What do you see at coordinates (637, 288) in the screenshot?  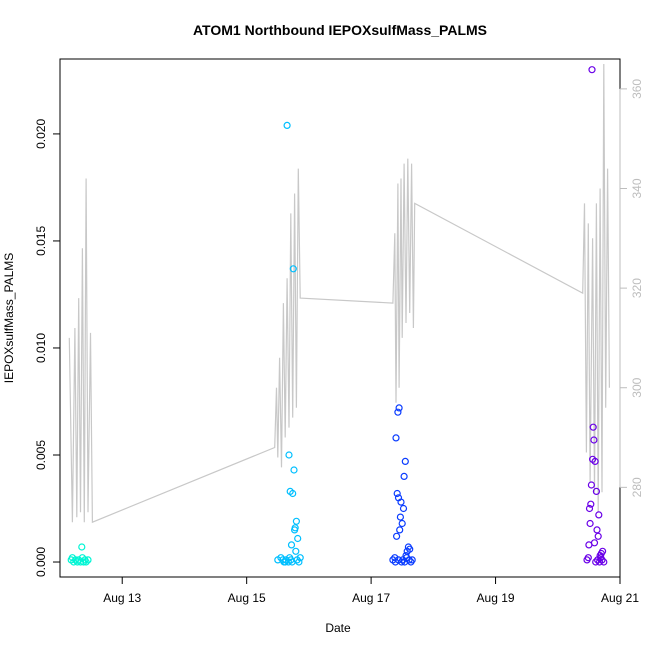 I see `y2-tick-label: 320` at bounding box center [637, 288].